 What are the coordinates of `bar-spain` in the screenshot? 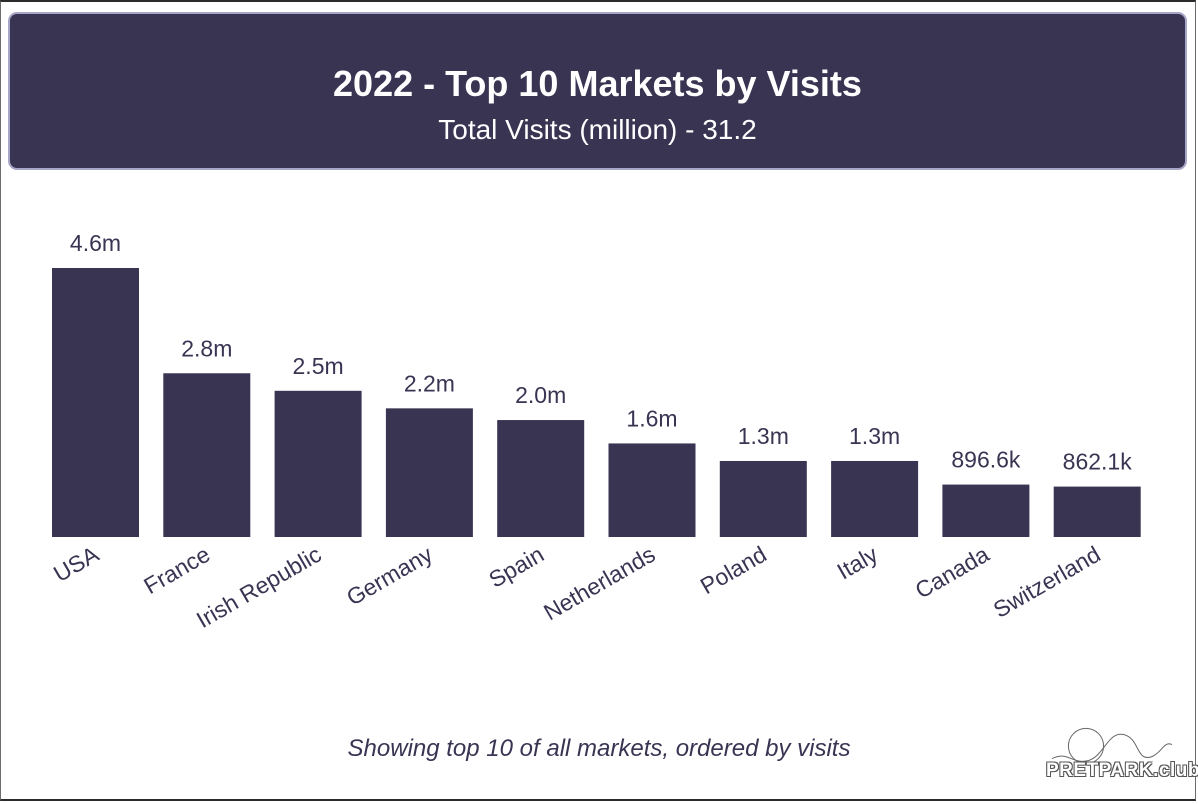 It's located at (541, 478).